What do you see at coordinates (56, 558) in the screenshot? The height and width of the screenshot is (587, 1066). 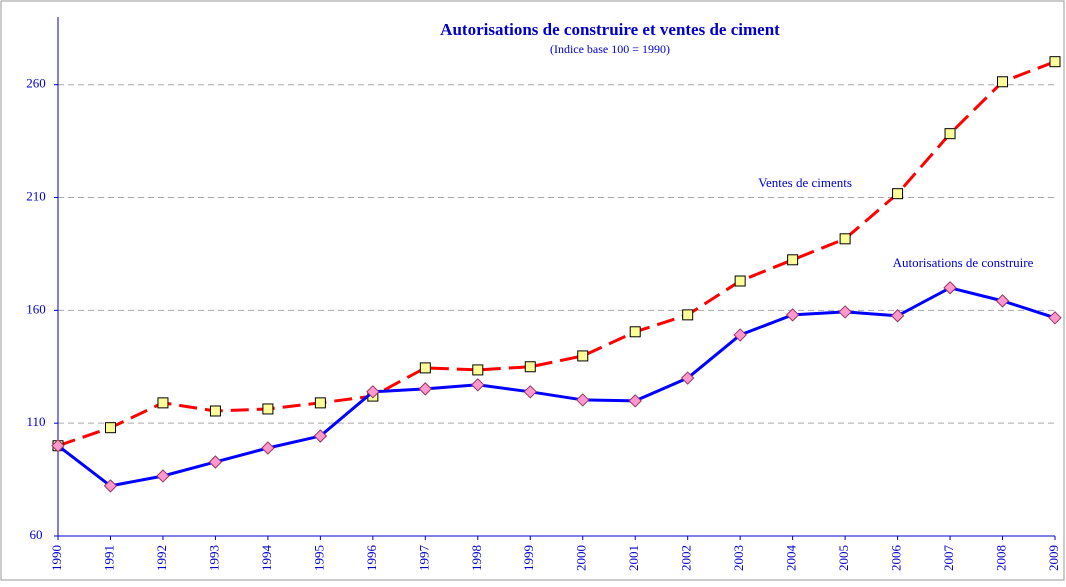 I see `x-tick-label: 1990` at bounding box center [56, 558].